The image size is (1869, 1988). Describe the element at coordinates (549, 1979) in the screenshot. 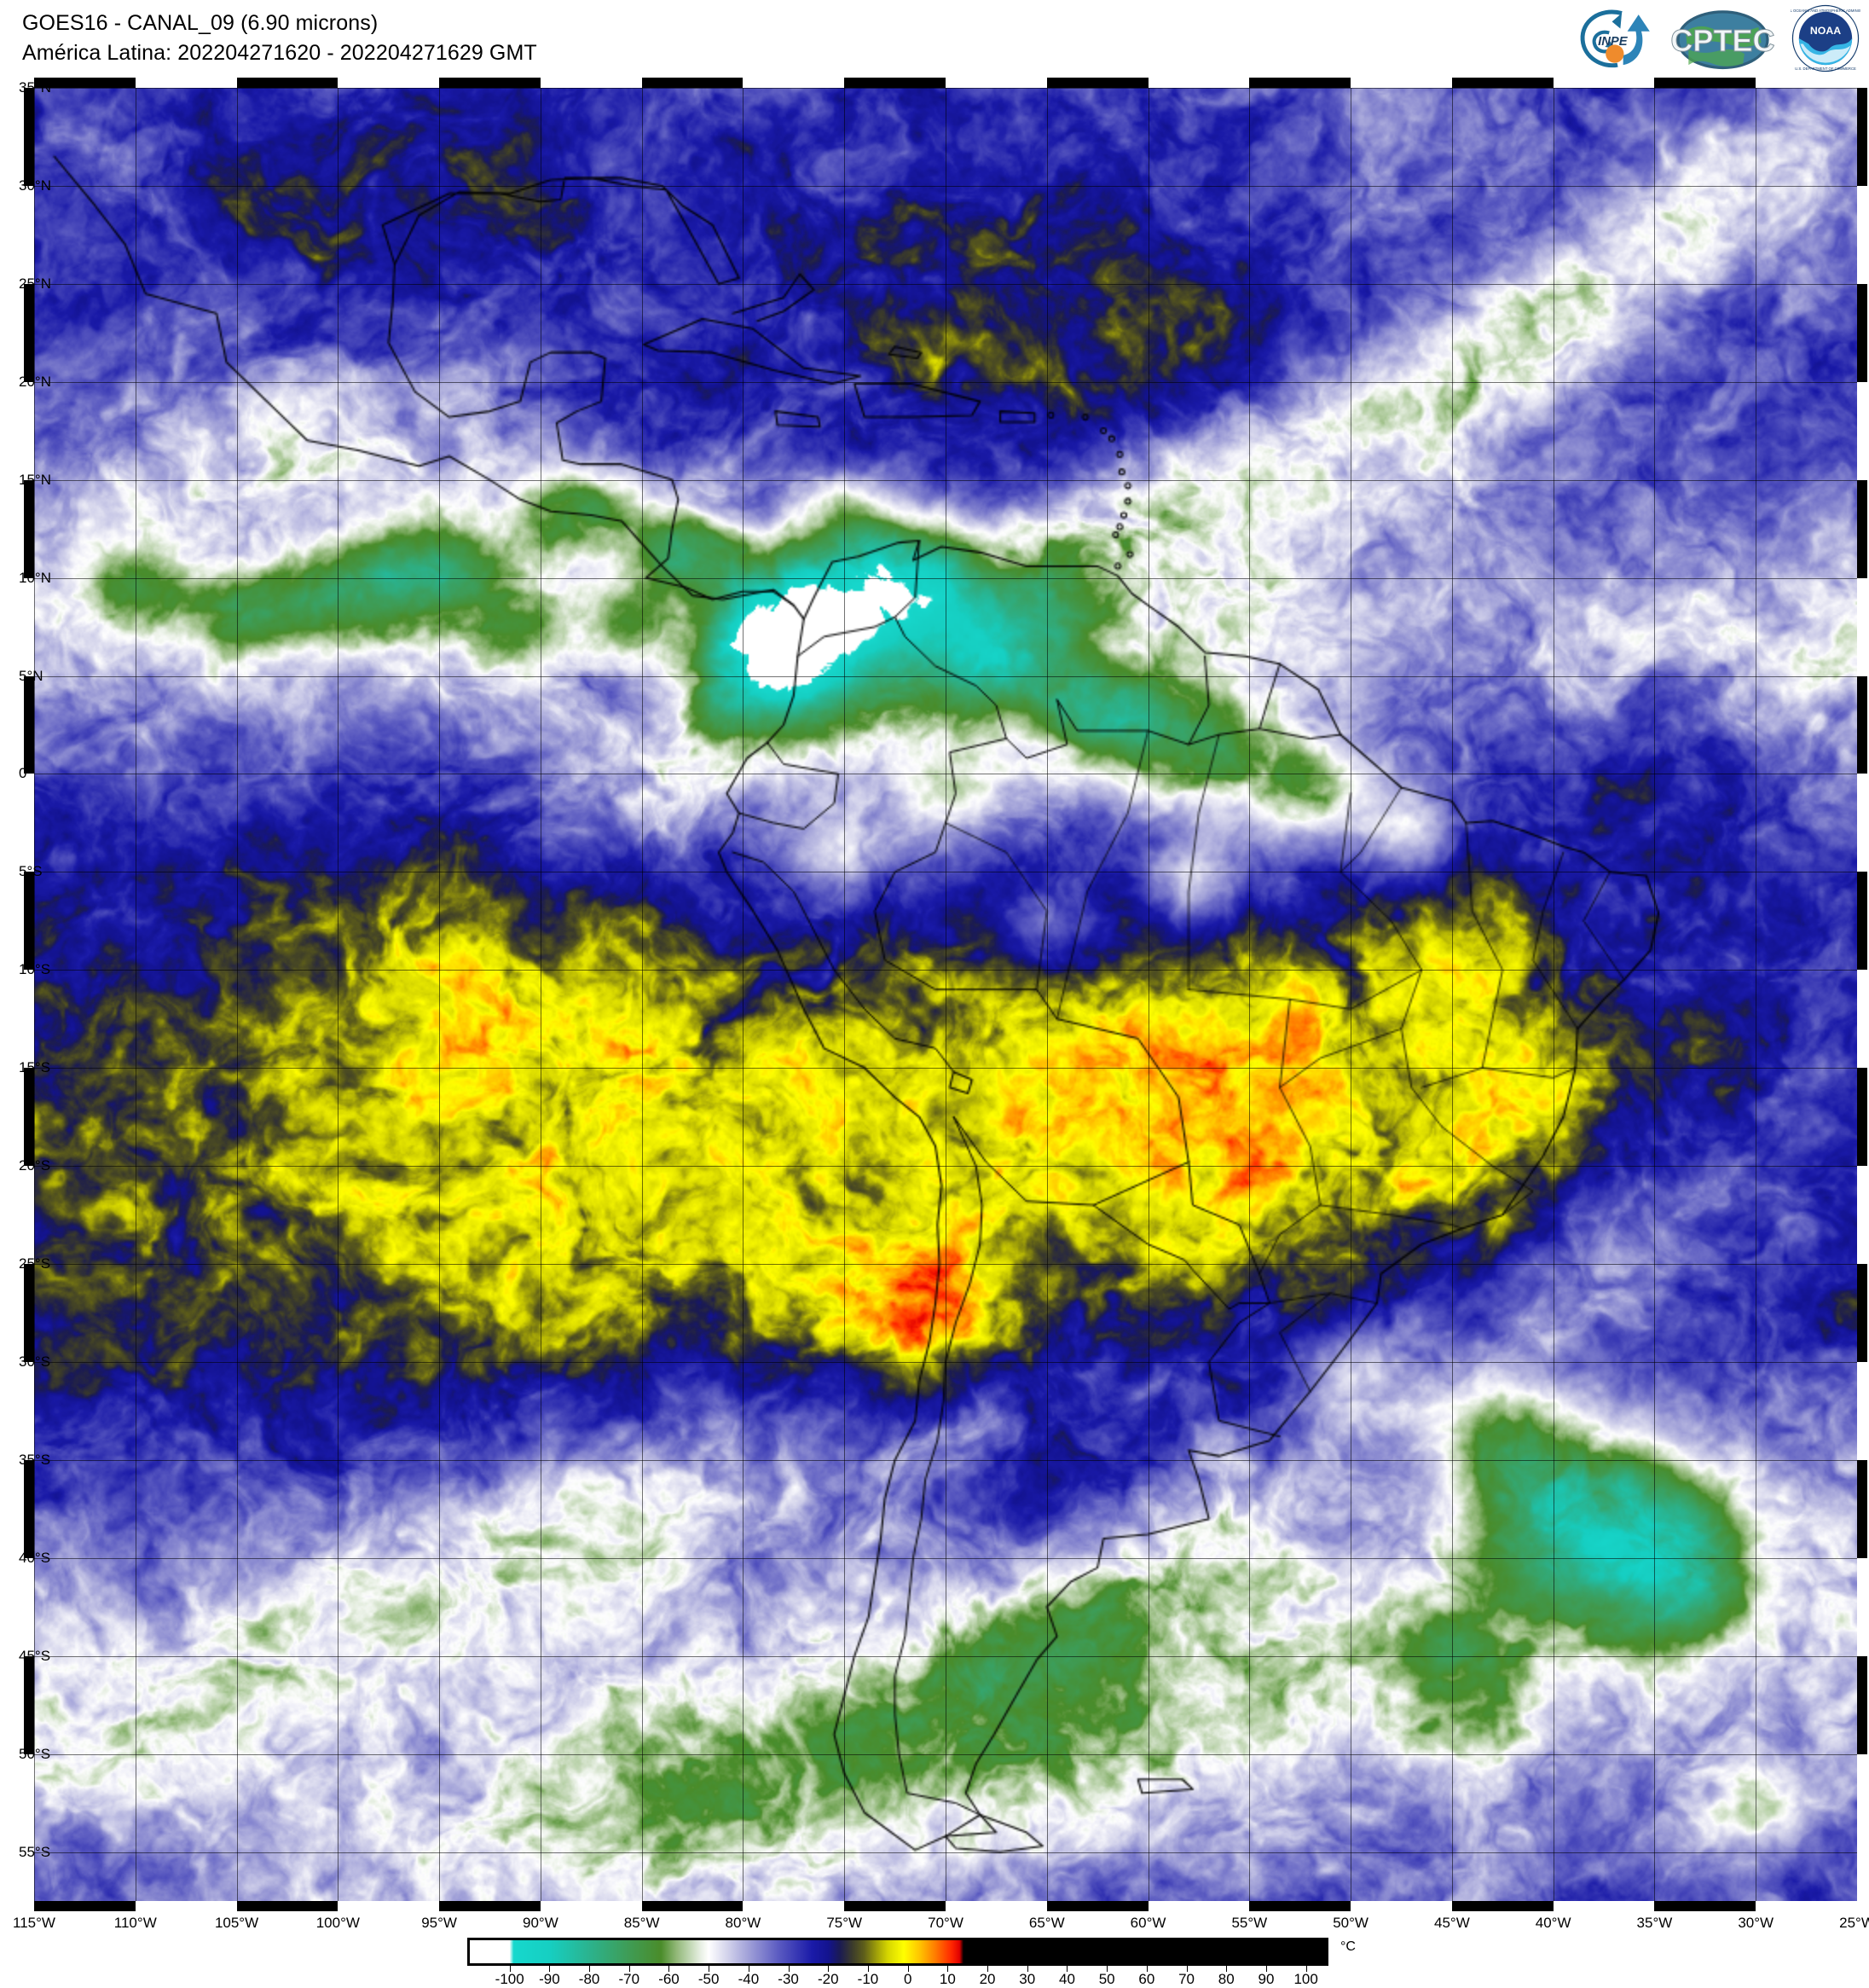

I see `colorbar-tick-label: -90` at that location.